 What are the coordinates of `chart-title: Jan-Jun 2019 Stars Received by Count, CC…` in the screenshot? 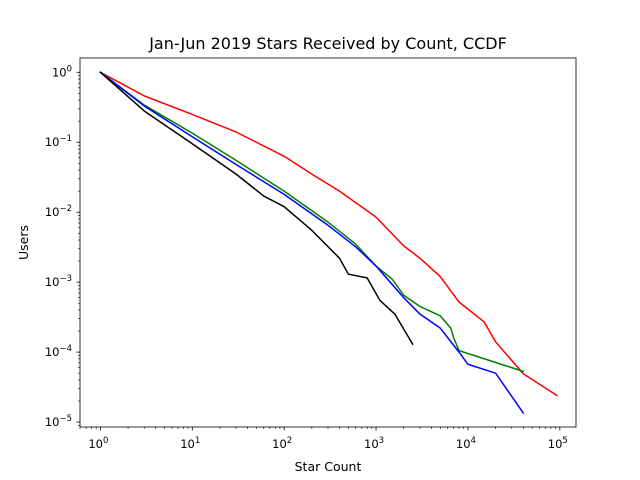 It's located at (327, 43).